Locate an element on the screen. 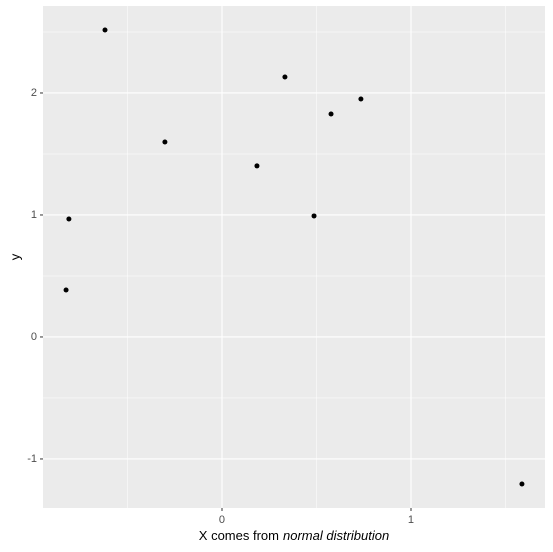  y-tick-label: 1 is located at coordinates (34, 215).